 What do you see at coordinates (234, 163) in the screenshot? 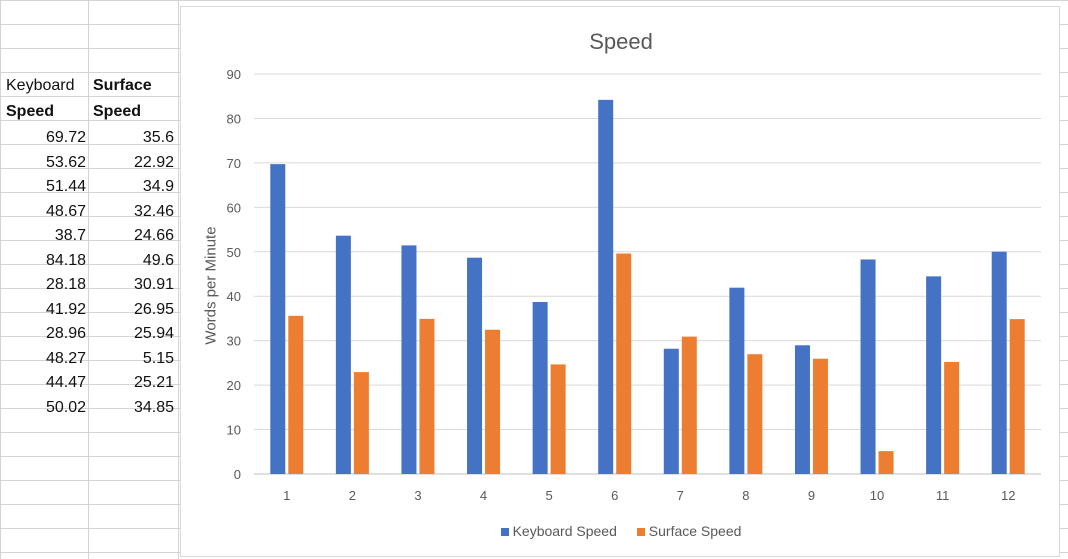
I see `y-tick-label: 70` at bounding box center [234, 163].